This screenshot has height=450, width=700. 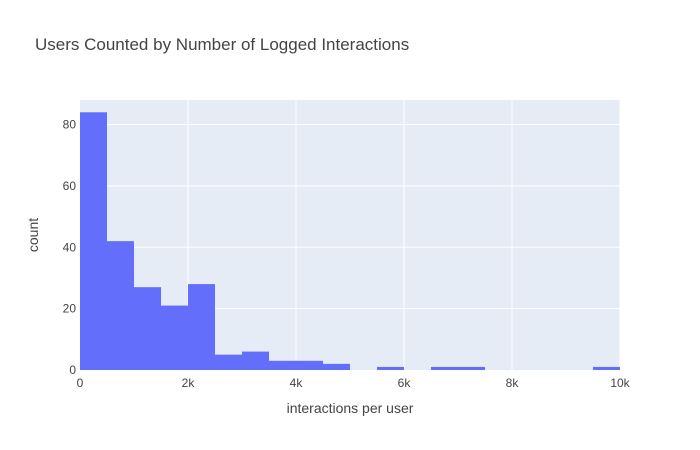 What do you see at coordinates (354, 383) in the screenshot?
I see `x-axis-ticks: 0 2k 4k 6k 8k 10k` at bounding box center [354, 383].